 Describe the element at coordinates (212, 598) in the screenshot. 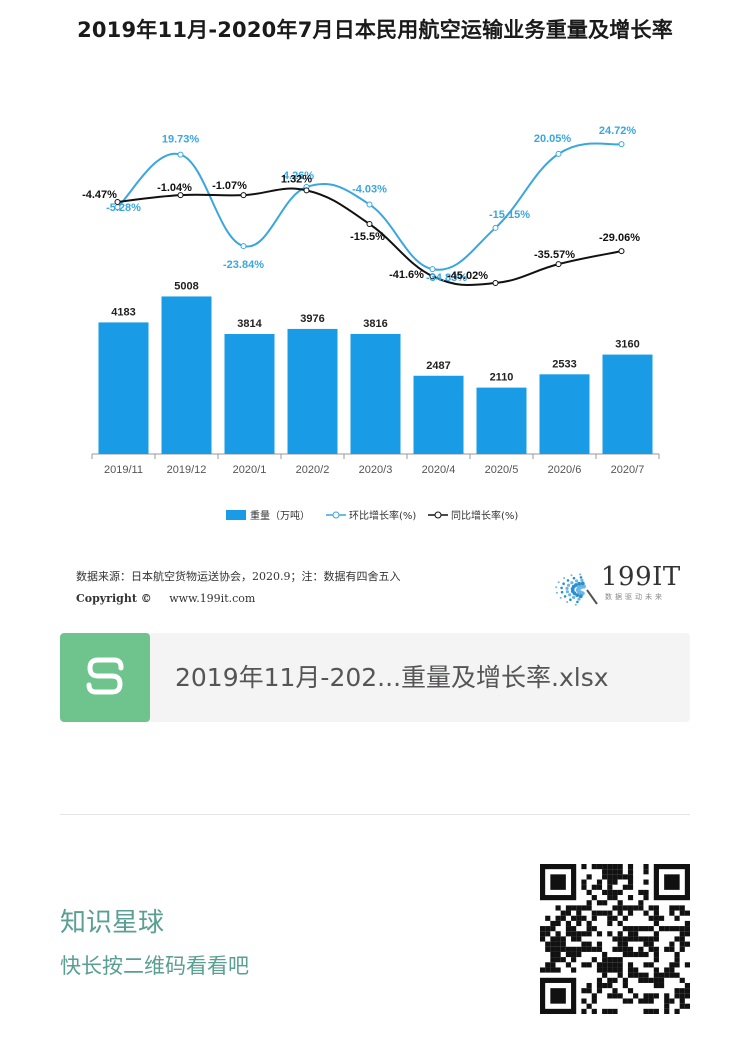

I see `site-link: www.199it.com` at that location.